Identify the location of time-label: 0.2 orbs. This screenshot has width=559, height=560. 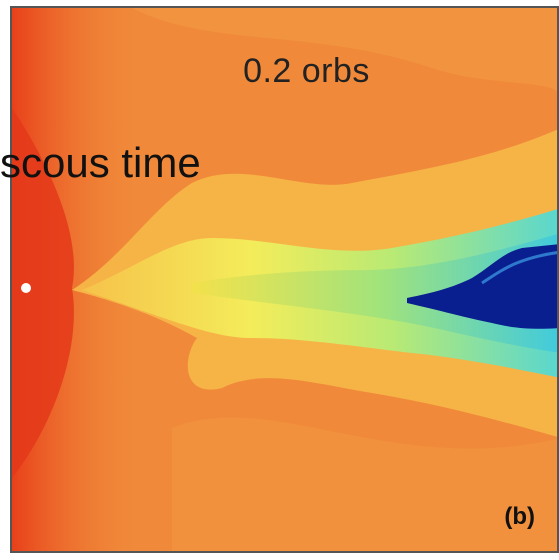
(306, 71).